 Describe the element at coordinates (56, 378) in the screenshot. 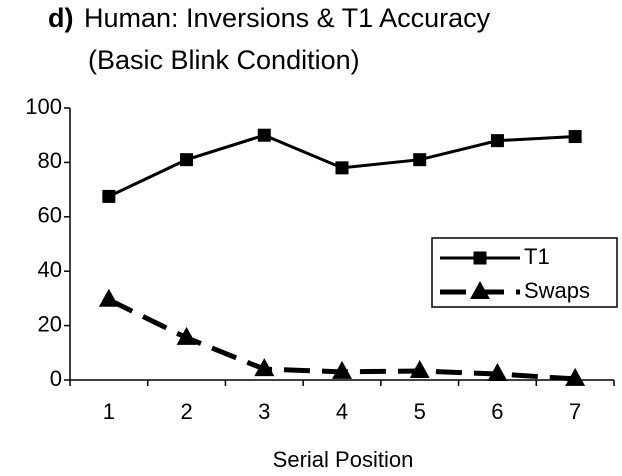

I see `y-tick-label: 0` at that location.